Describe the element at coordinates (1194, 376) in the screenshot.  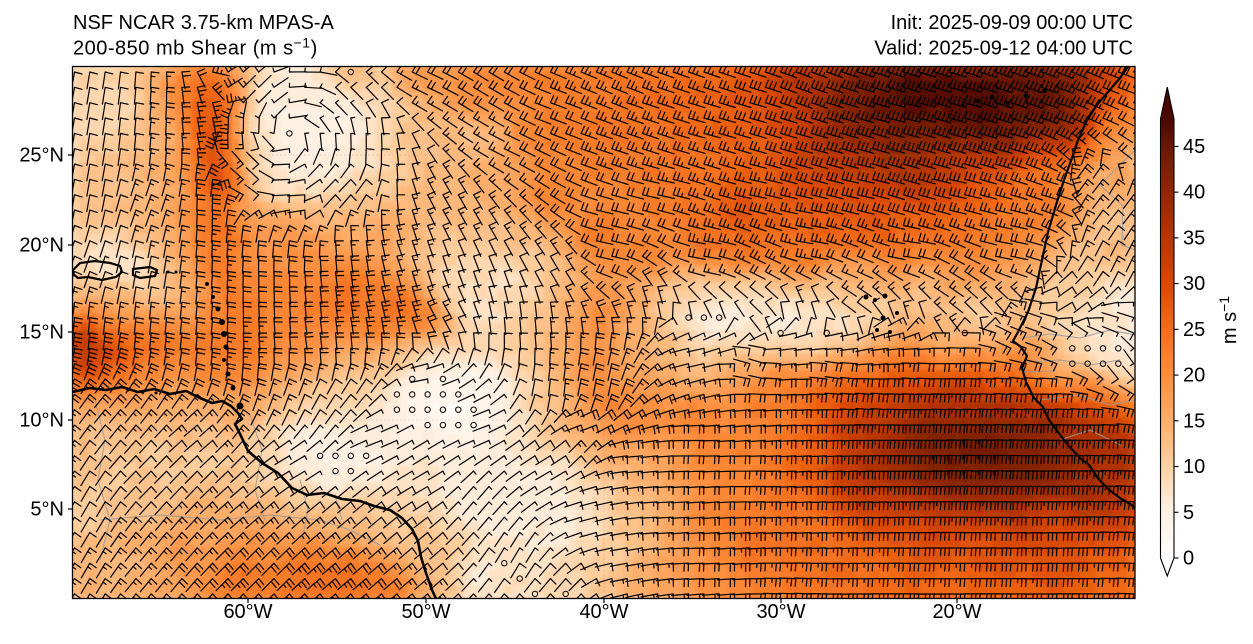
I see `svg-text: 20` at that location.